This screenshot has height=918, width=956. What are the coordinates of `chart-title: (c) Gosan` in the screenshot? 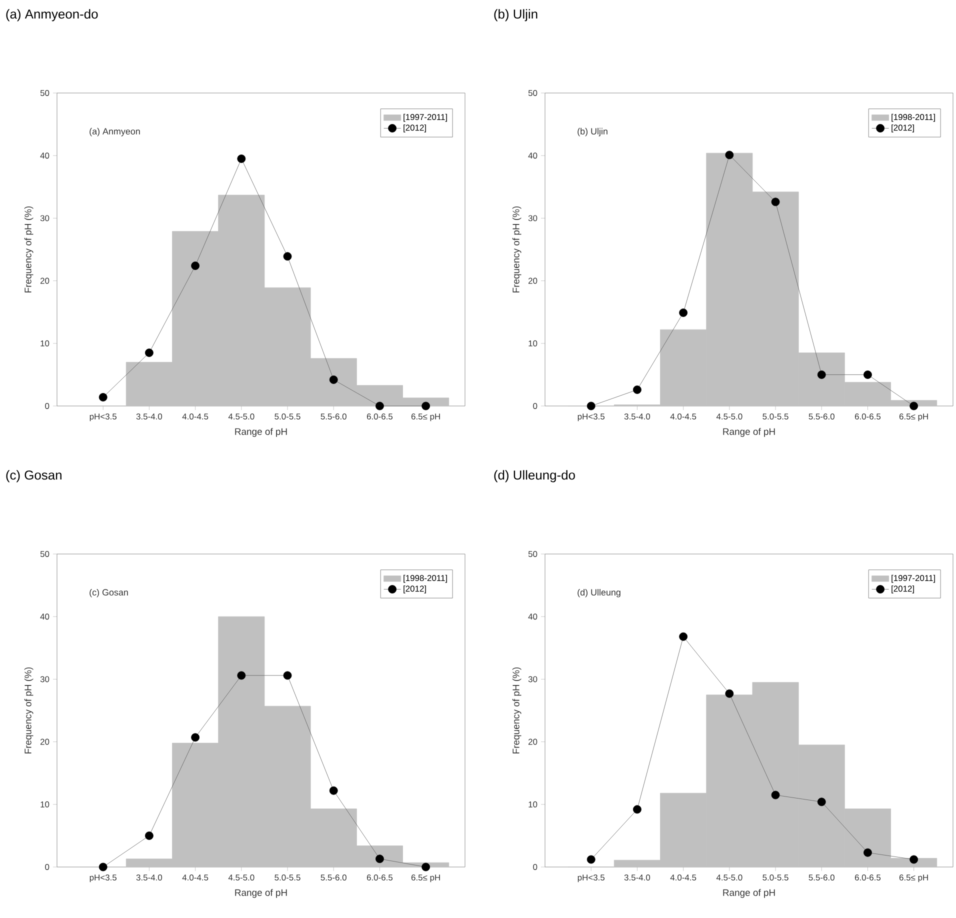 It's located at (34, 476).